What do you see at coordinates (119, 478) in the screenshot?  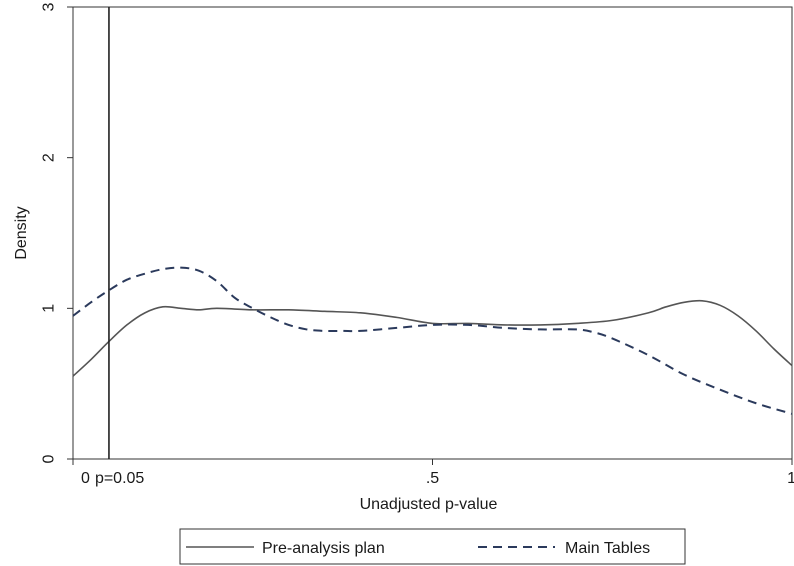 I see `reference-line-label: p=0.05` at bounding box center [119, 478].